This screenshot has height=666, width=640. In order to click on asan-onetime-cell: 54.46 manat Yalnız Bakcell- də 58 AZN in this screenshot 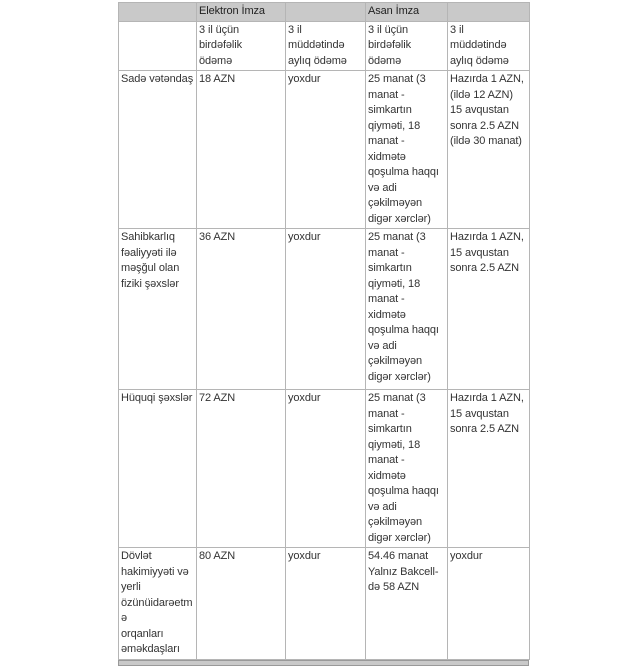, I will do `click(406, 603)`.